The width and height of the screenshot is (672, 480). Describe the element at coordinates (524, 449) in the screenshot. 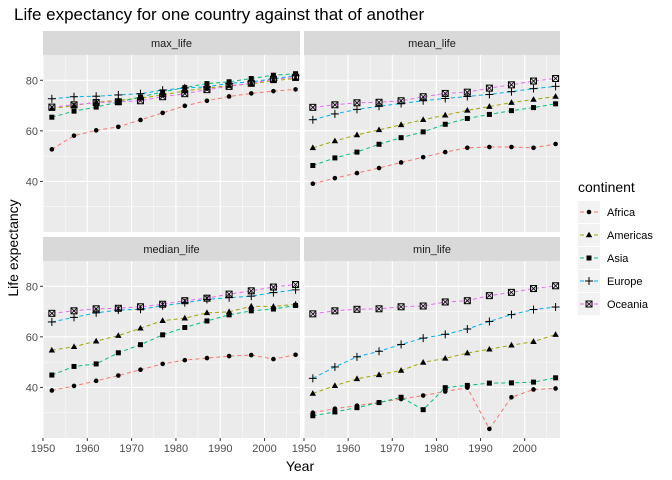

I see `x-tick-label: 2000` at that location.